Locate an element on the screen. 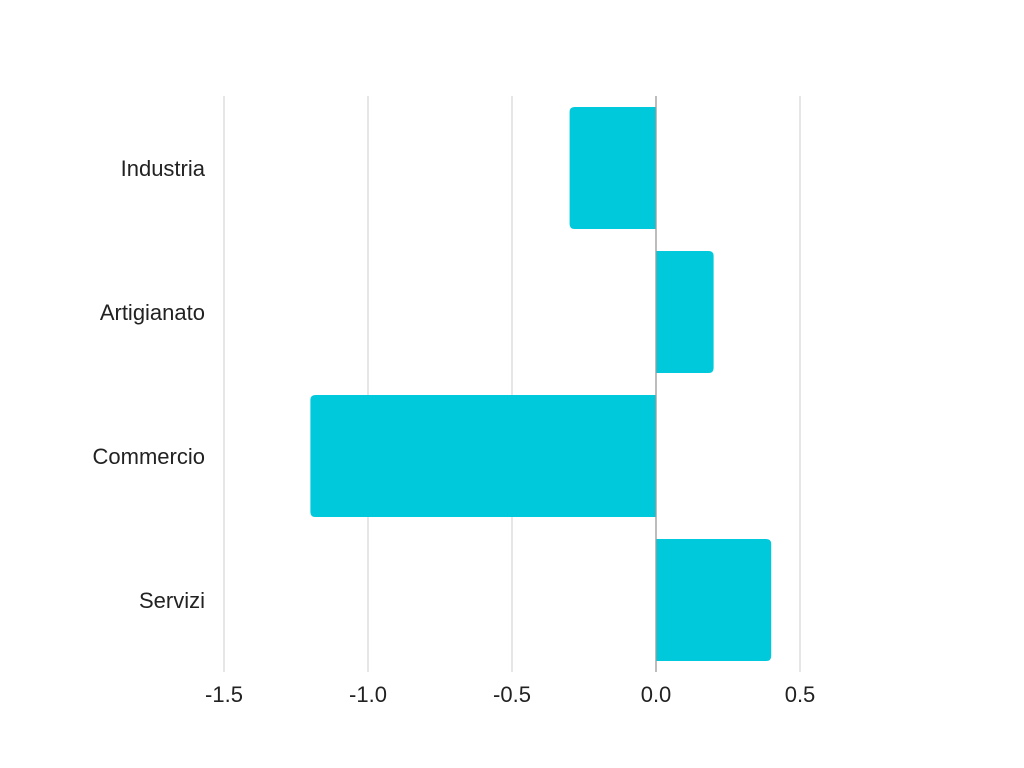 The width and height of the screenshot is (1024, 768). x-tick-label: 0.5 is located at coordinates (800, 694).